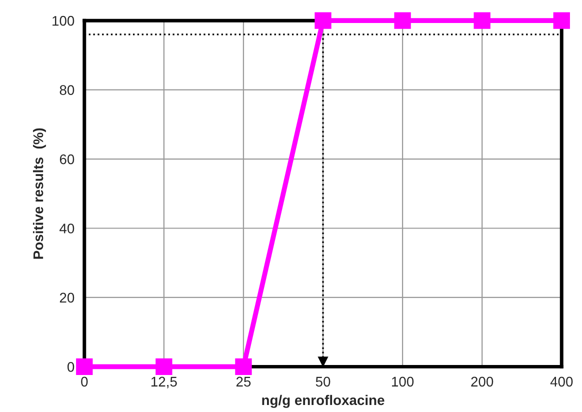 The image size is (582, 412). Describe the element at coordinates (67, 90) in the screenshot. I see `y-tick-label: 80` at that location.